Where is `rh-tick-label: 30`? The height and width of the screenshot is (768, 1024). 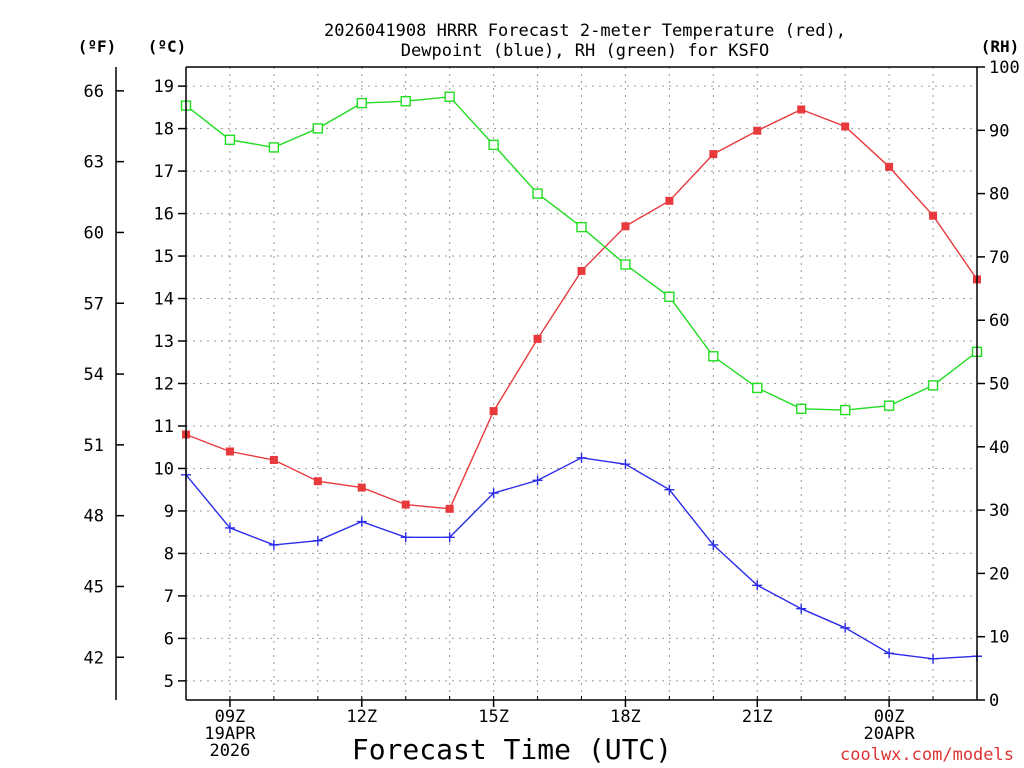 rh-tick-label: 30 is located at coordinates (999, 511).